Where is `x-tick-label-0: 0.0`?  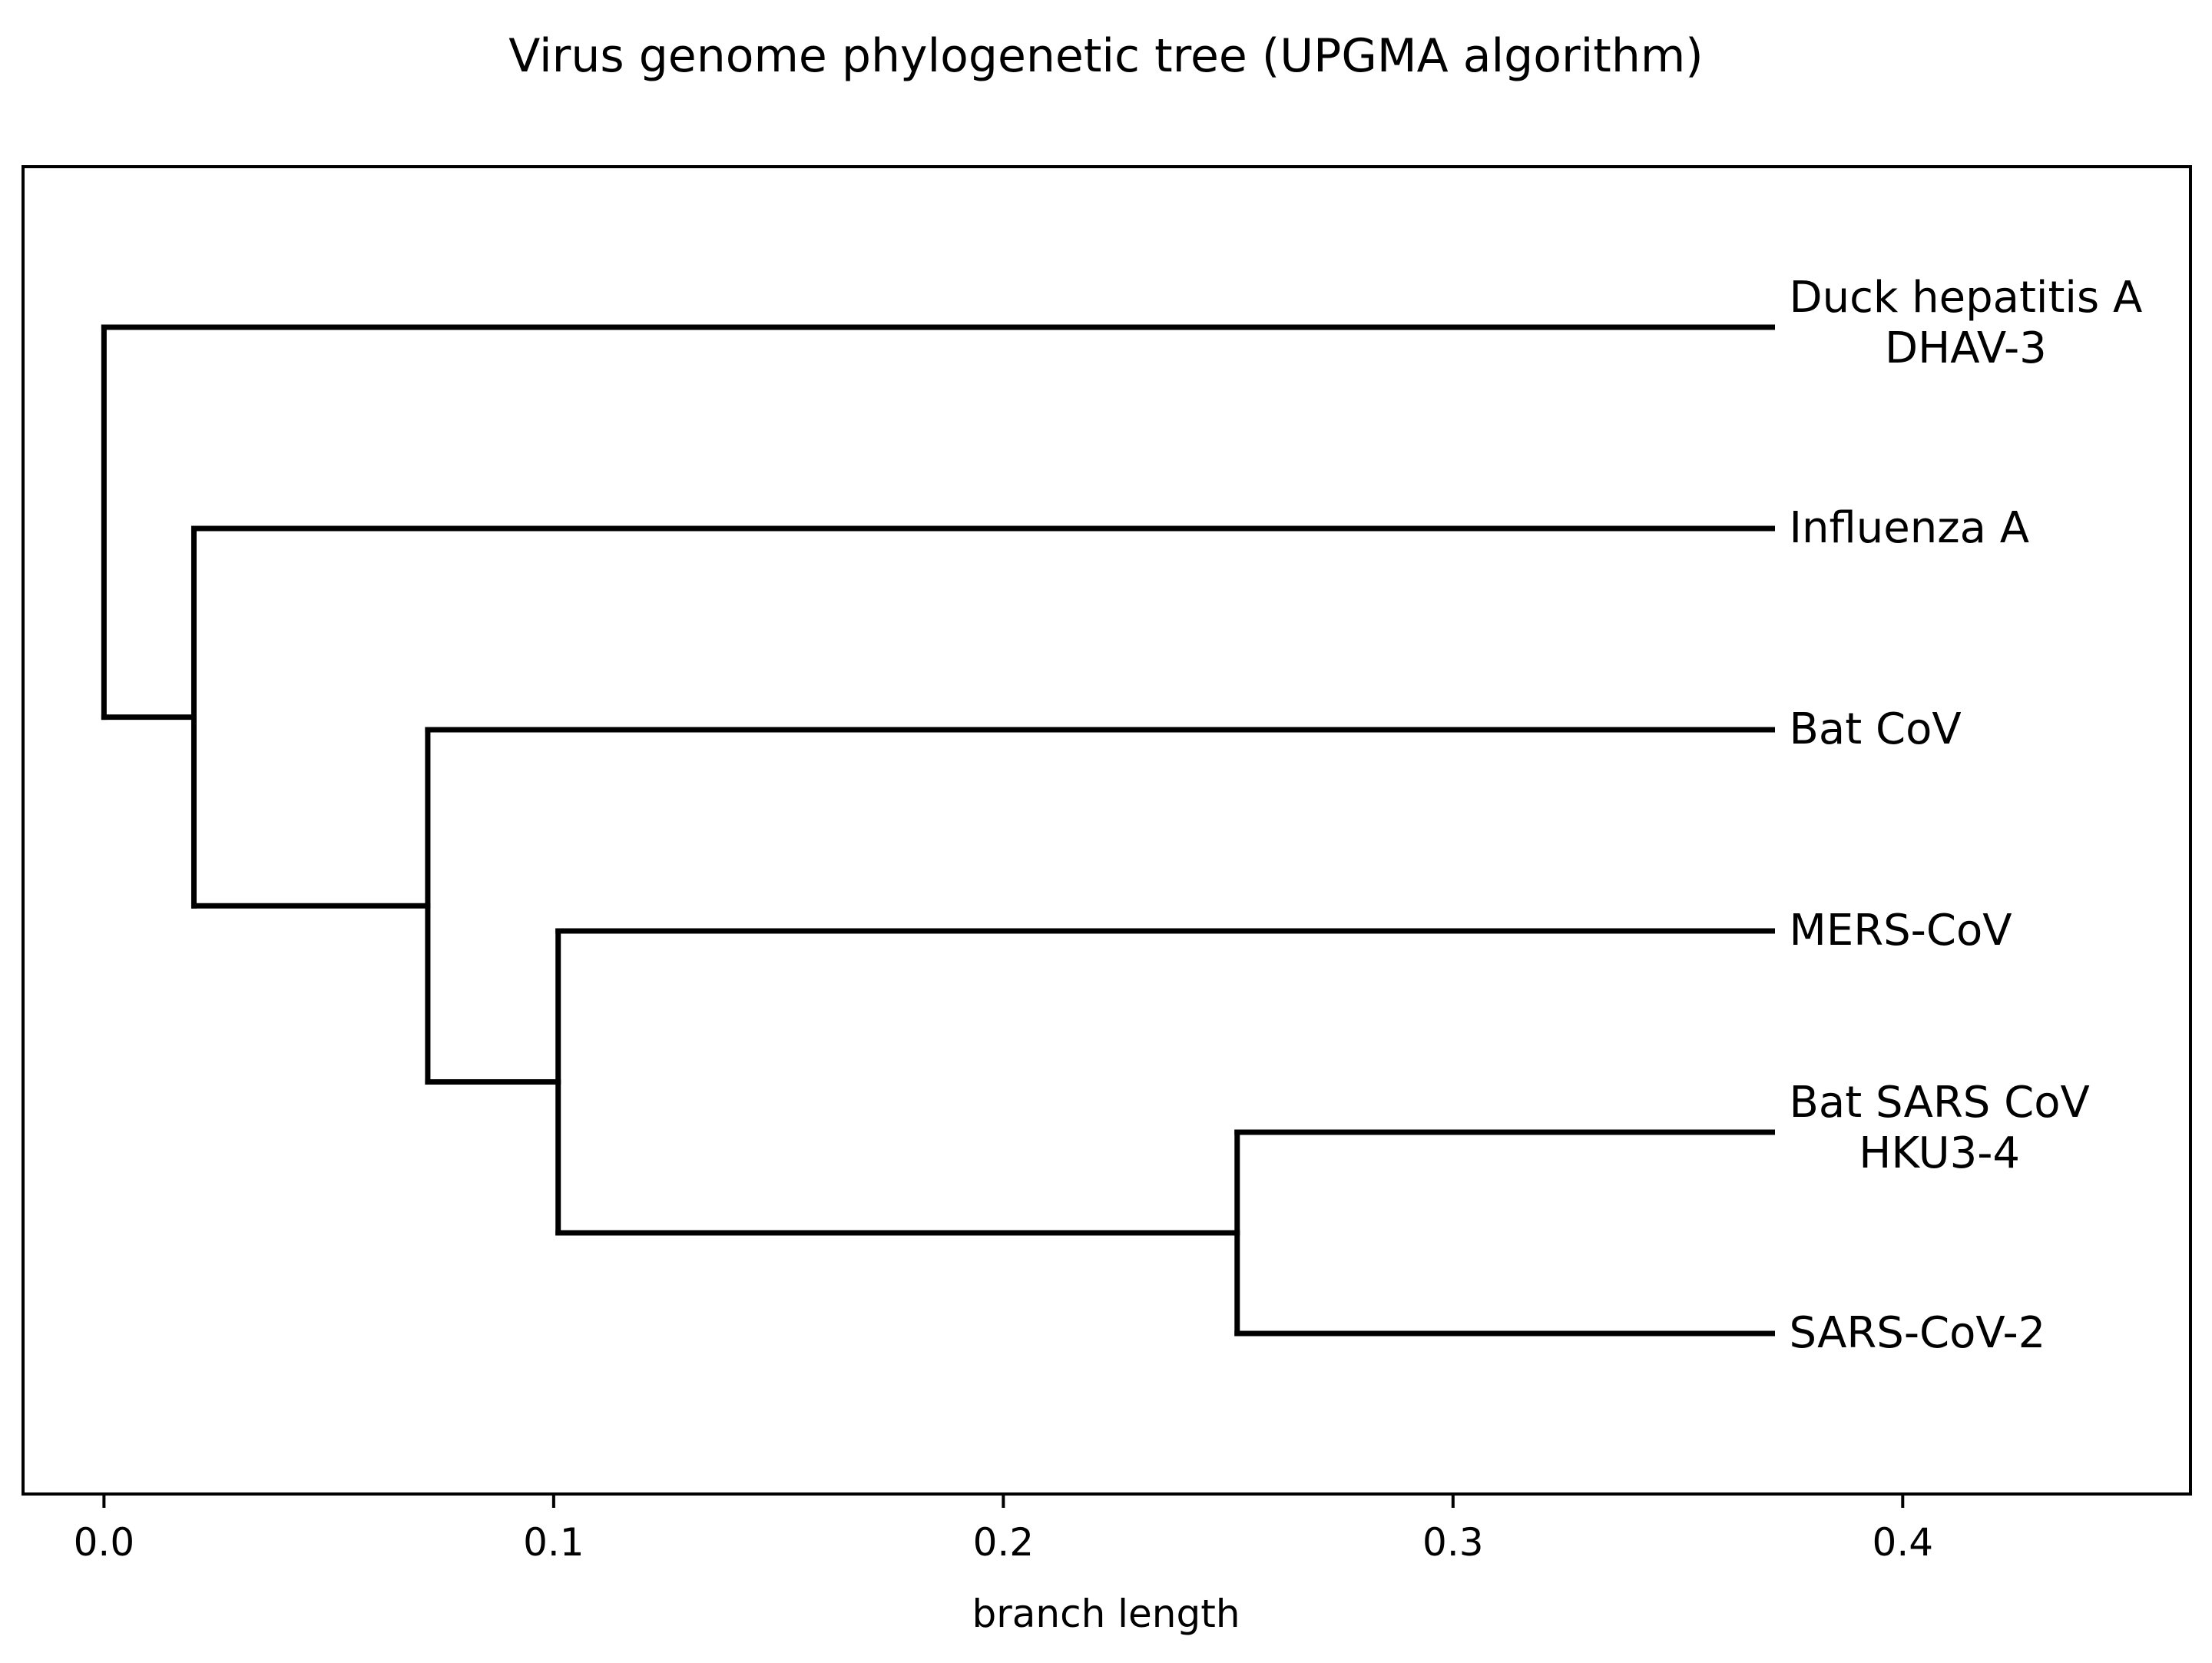 x-tick-label-0: 0.0 is located at coordinates (105, 1542).